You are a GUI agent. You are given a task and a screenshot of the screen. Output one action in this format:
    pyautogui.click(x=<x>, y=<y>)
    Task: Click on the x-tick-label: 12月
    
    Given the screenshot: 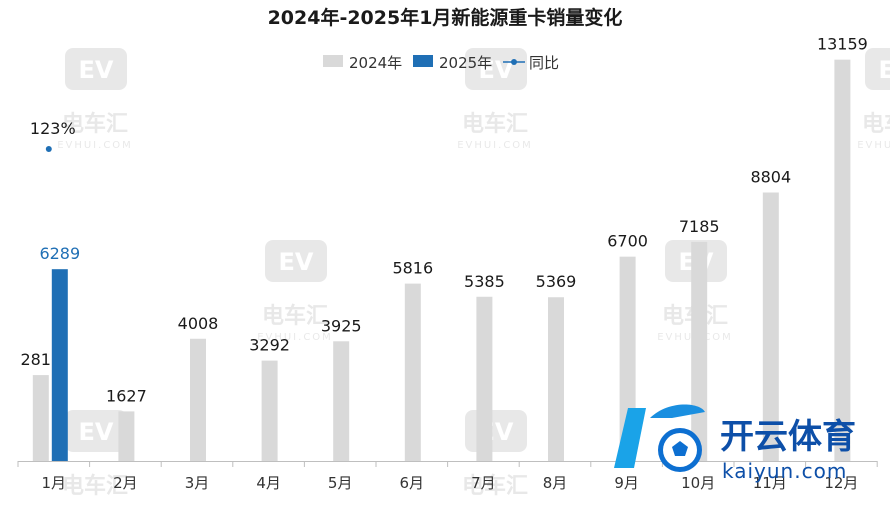 What is the action you would take?
    pyautogui.click(x=841, y=483)
    